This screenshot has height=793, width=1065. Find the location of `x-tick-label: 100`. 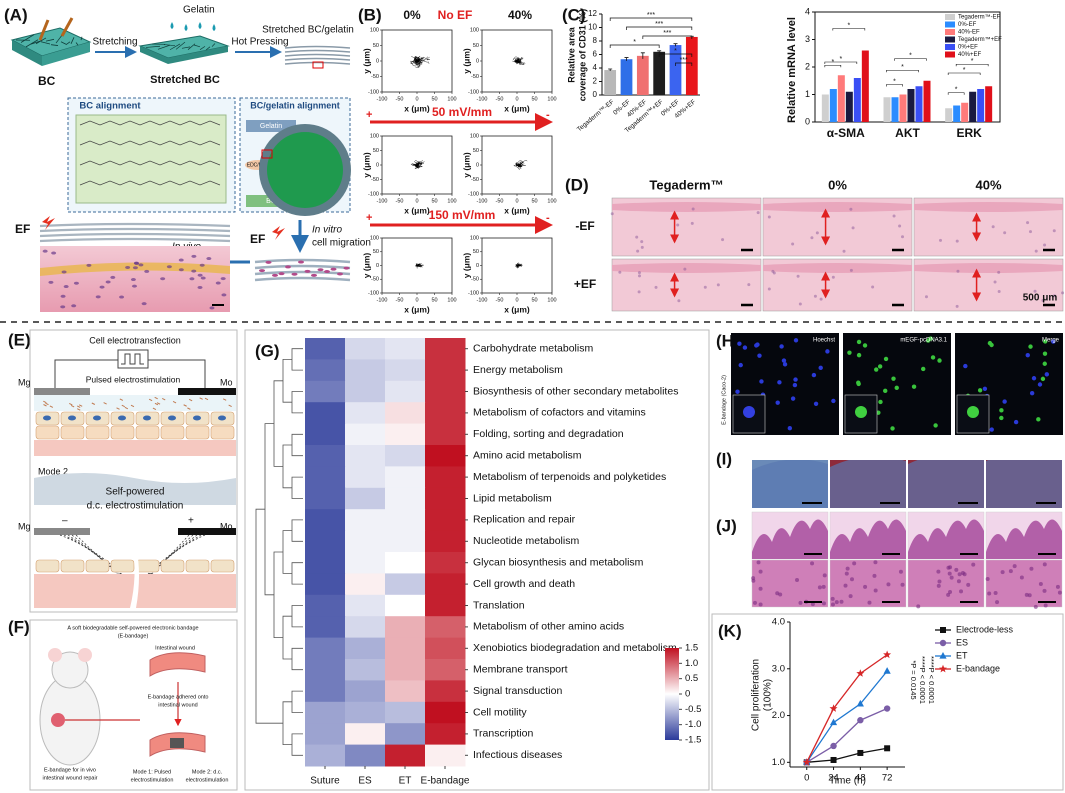

x-tick-label: 100 is located at coordinates (551, 99).